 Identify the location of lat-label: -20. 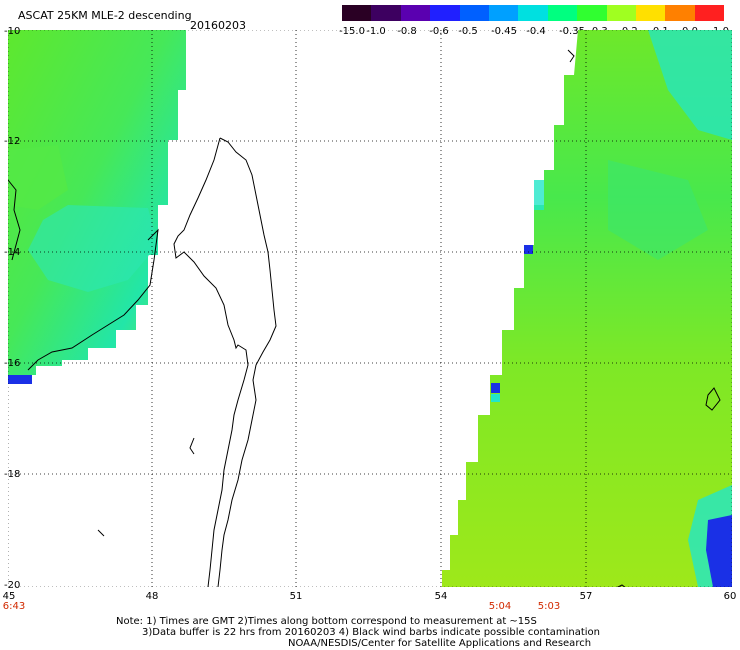
(12, 585).